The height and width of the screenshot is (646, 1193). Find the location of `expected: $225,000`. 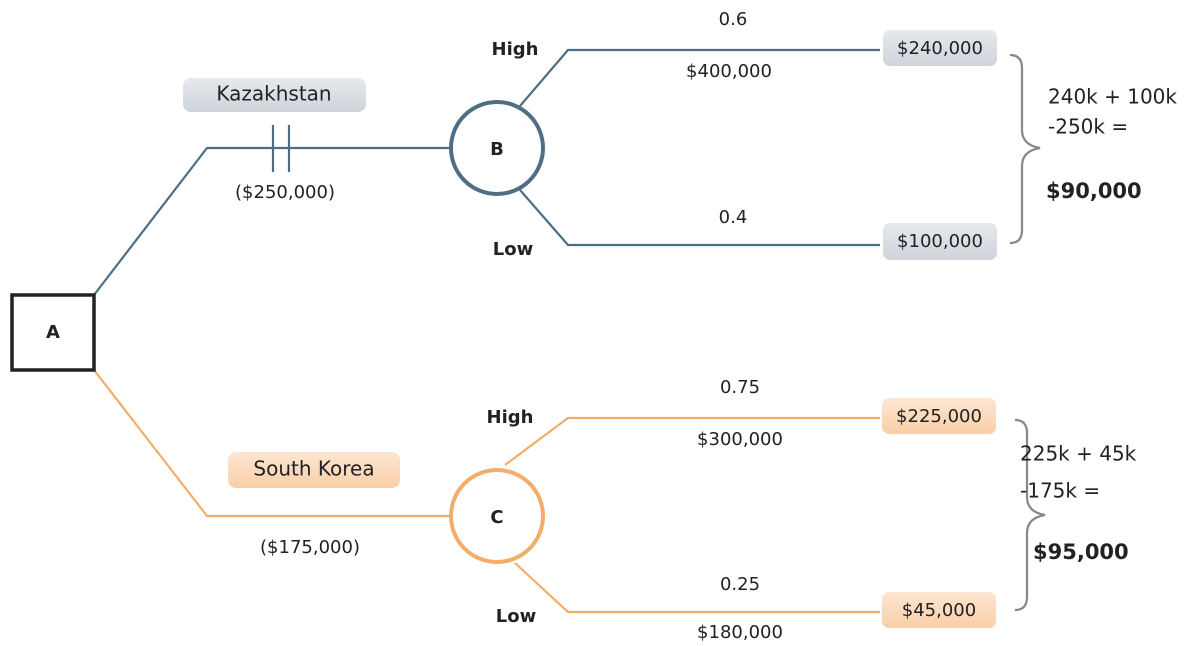

expected: $225,000 is located at coordinates (939, 416).